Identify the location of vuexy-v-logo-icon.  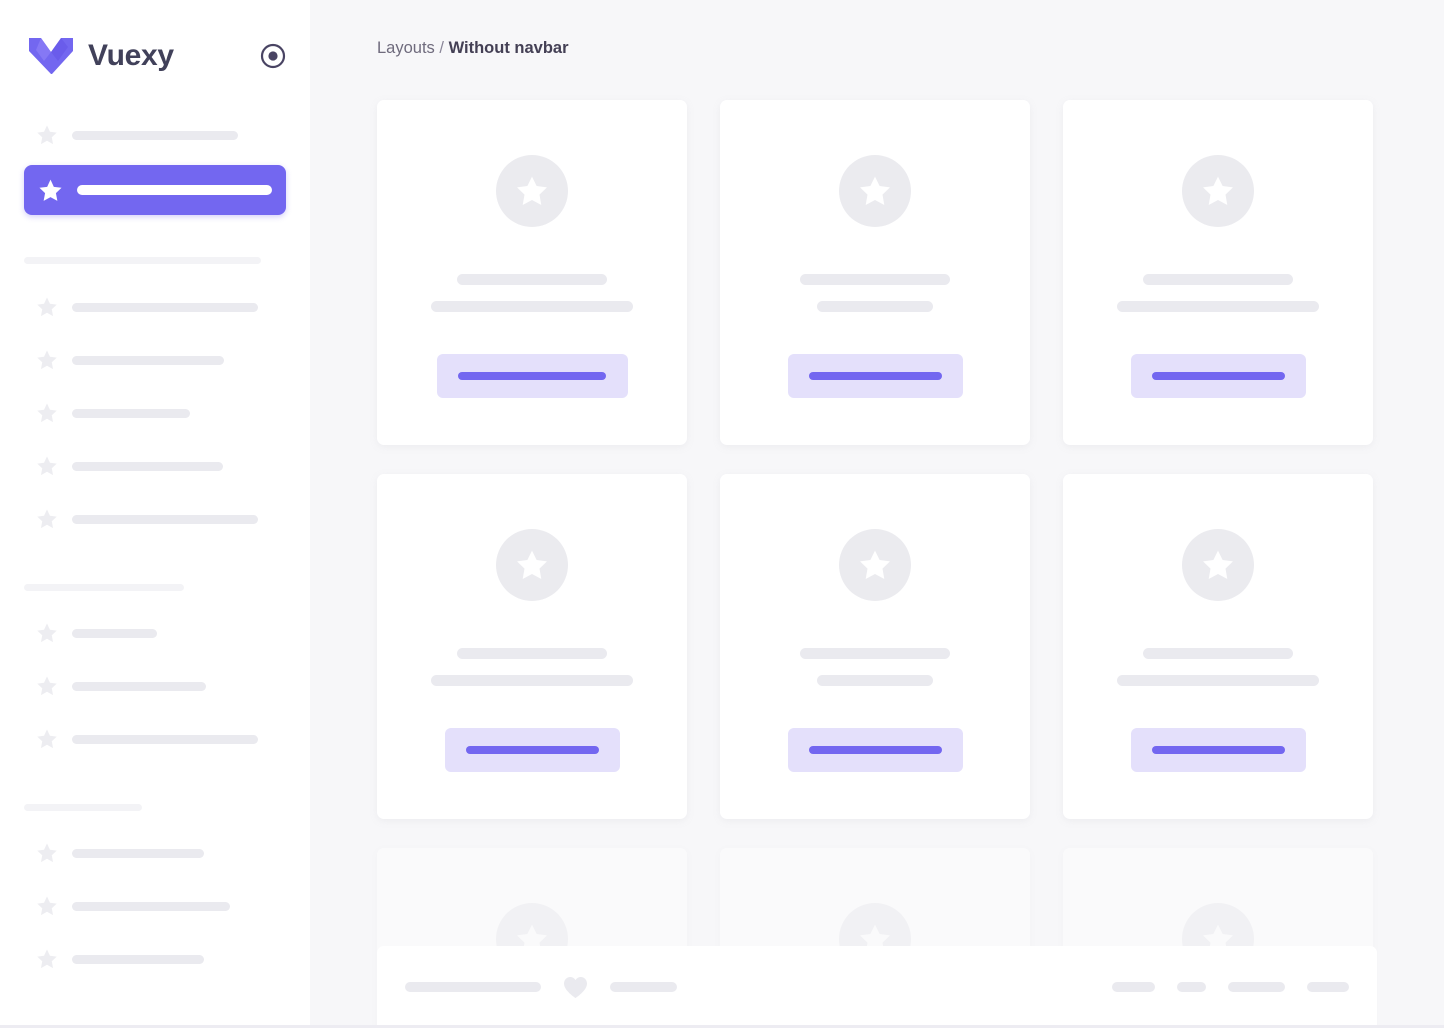
(51, 56).